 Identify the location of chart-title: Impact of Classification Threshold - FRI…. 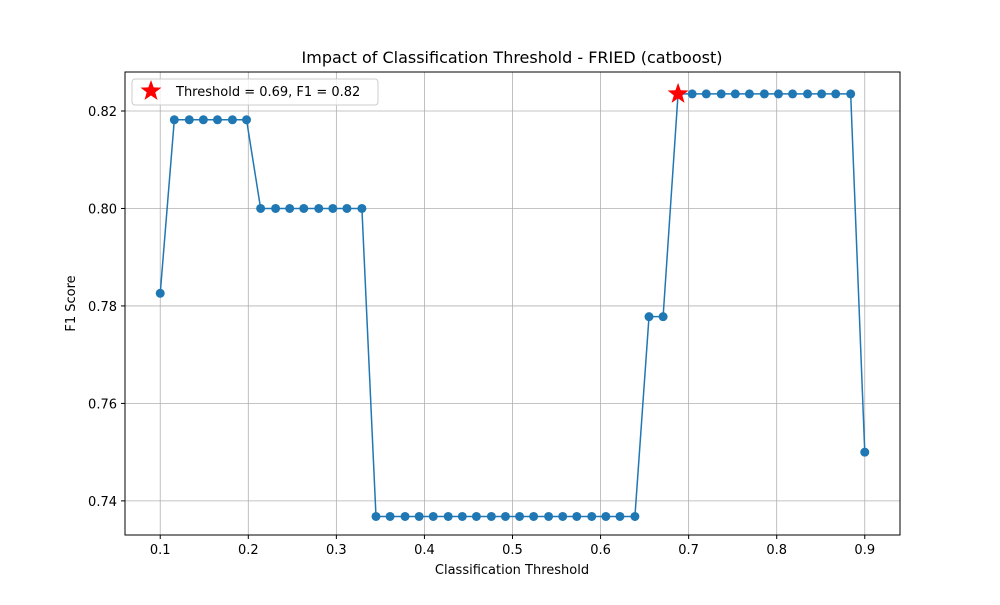
(512, 57).